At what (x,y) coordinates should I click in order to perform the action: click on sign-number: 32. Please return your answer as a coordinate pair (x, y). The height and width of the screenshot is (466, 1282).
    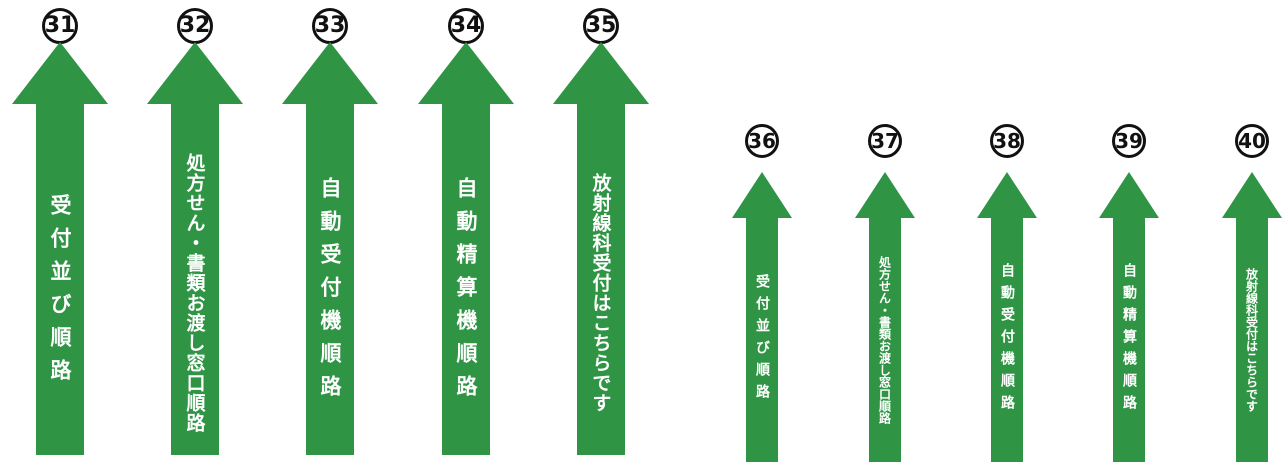
    Looking at the image, I should click on (195, 26).